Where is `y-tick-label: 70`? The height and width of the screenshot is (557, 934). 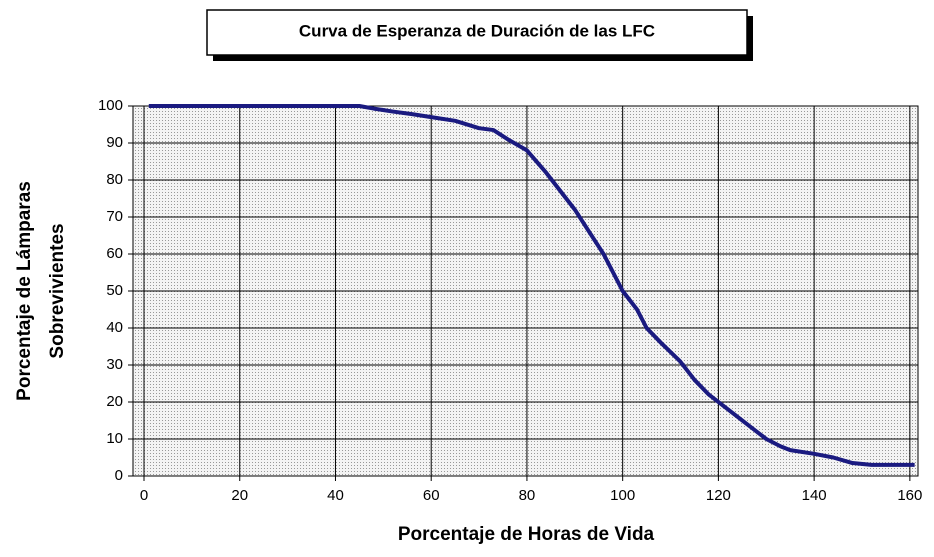
y-tick-label: 70 is located at coordinates (114, 216).